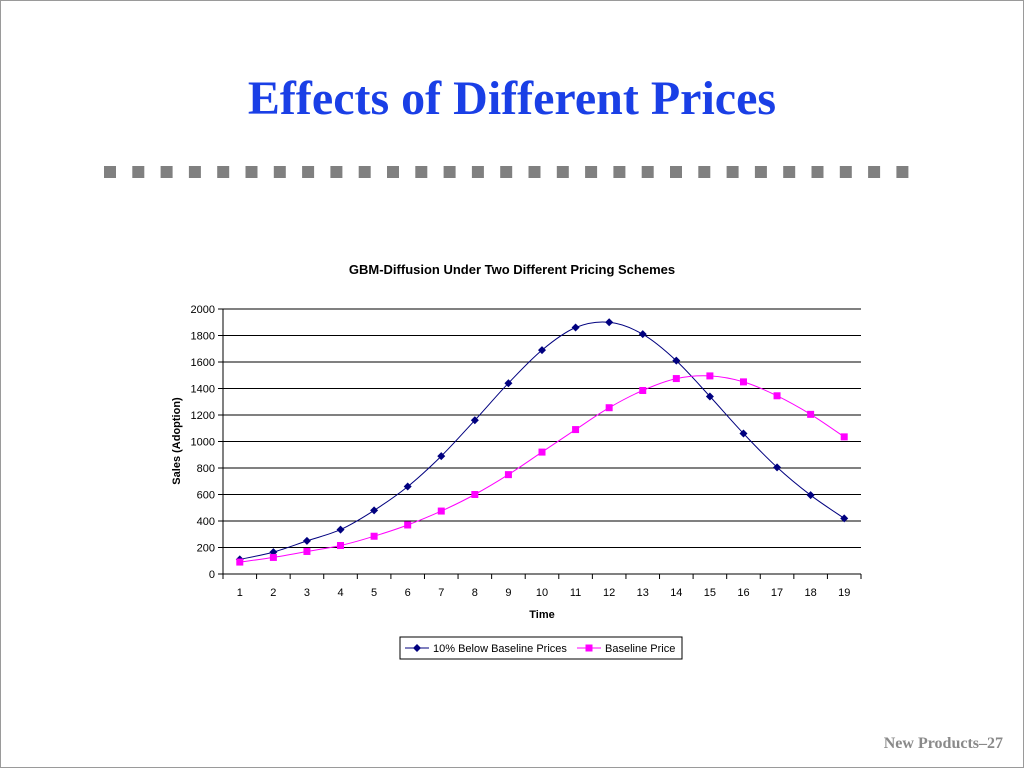 This screenshot has height=768, width=1024. I want to click on x-tick-label: 5, so click(374, 593).